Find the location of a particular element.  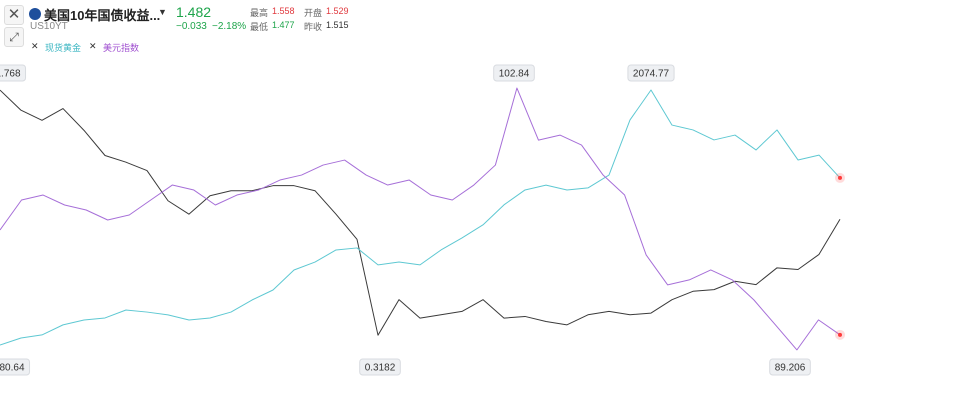

stat-value: 1.515 is located at coordinates (337, 25).